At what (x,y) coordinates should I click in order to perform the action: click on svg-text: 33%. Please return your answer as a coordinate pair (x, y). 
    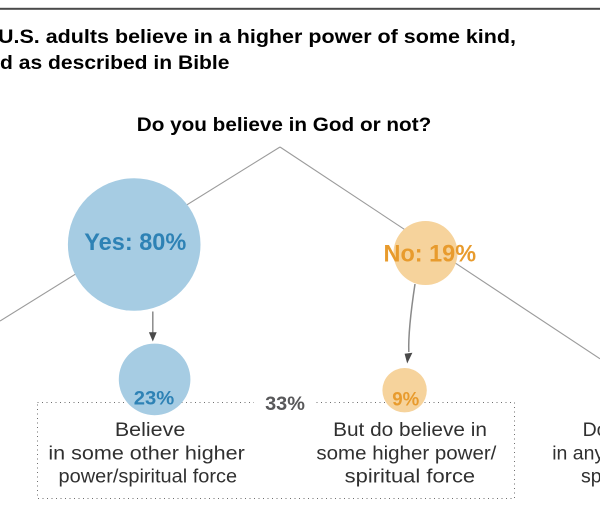
    Looking at the image, I should click on (285, 404).